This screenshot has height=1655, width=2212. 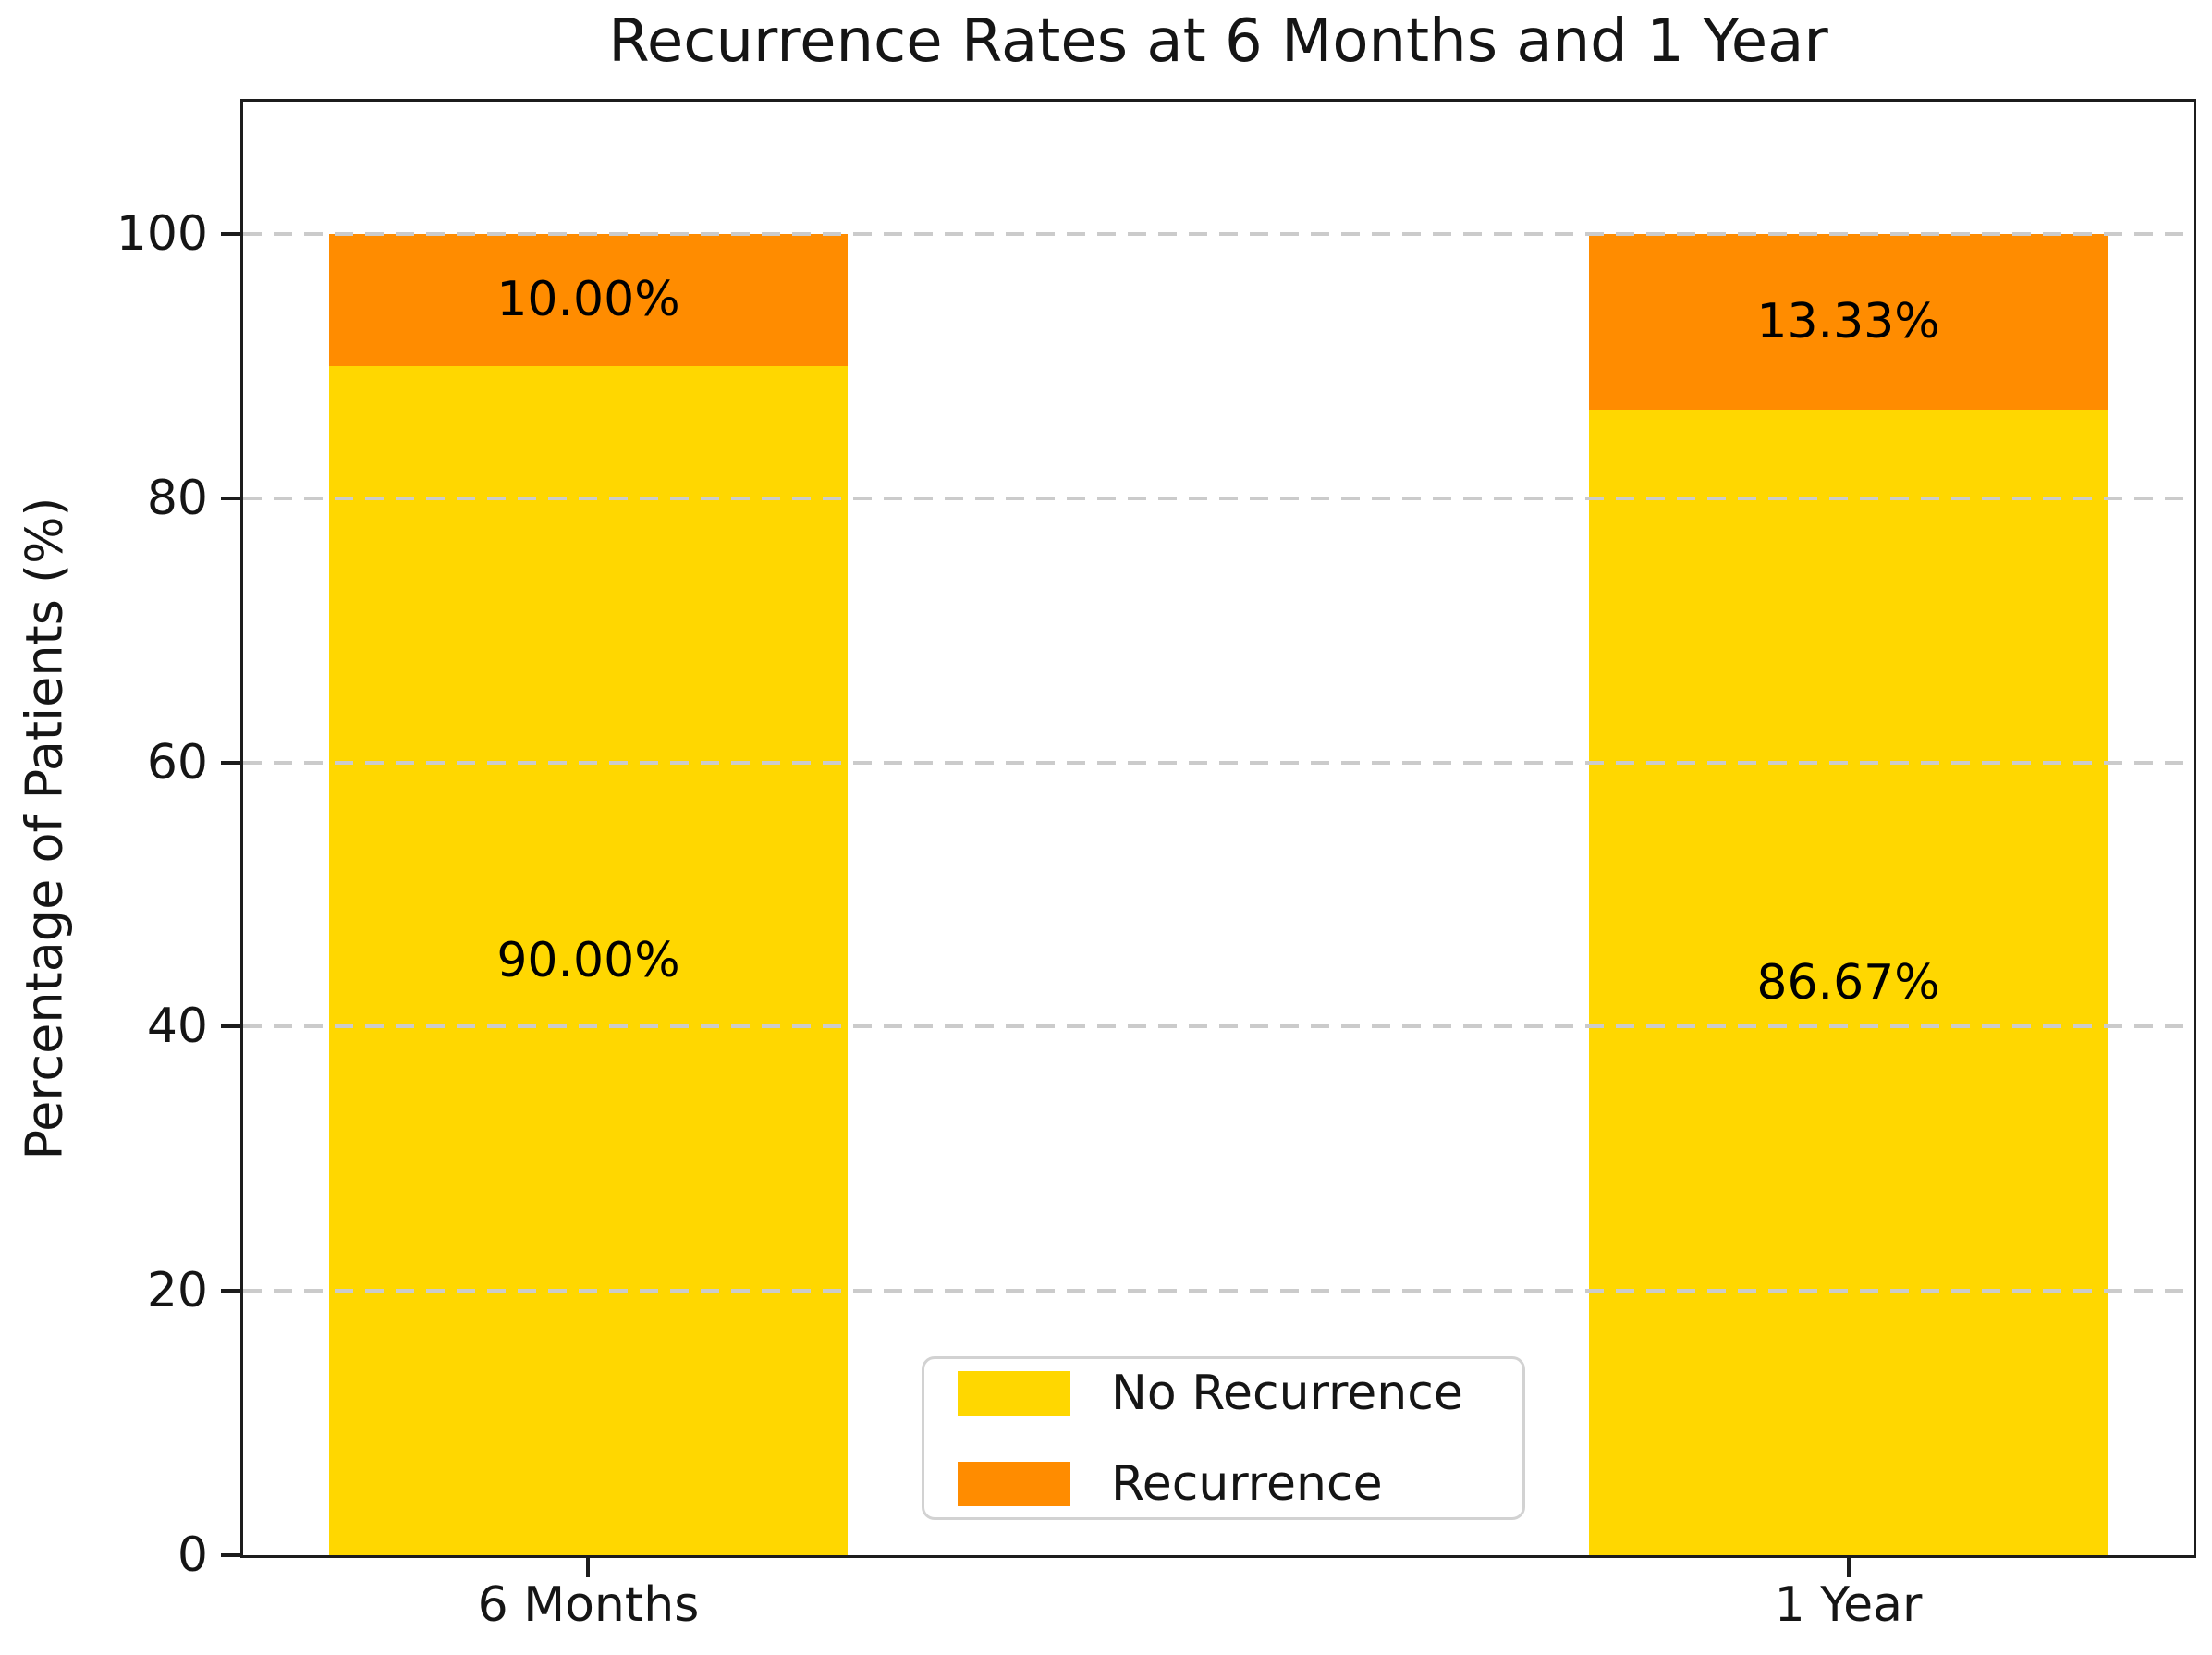 I want to click on y-tick-label: 80, so click(x=177, y=498).